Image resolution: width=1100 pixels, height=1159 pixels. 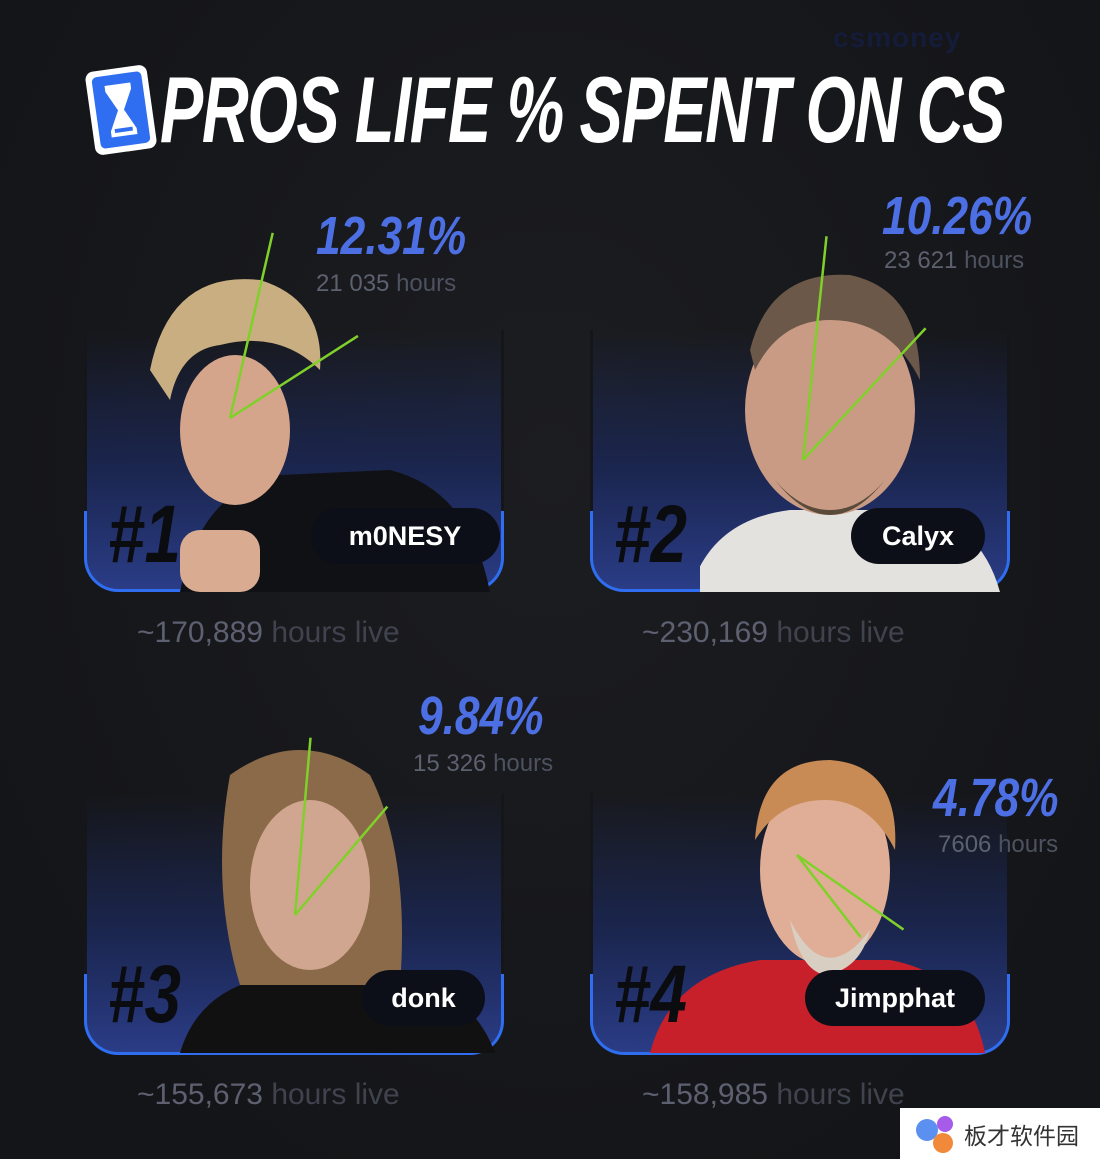 What do you see at coordinates (773, 1094) in the screenshot?
I see `hours-live: ~158,985 hours live` at bounding box center [773, 1094].